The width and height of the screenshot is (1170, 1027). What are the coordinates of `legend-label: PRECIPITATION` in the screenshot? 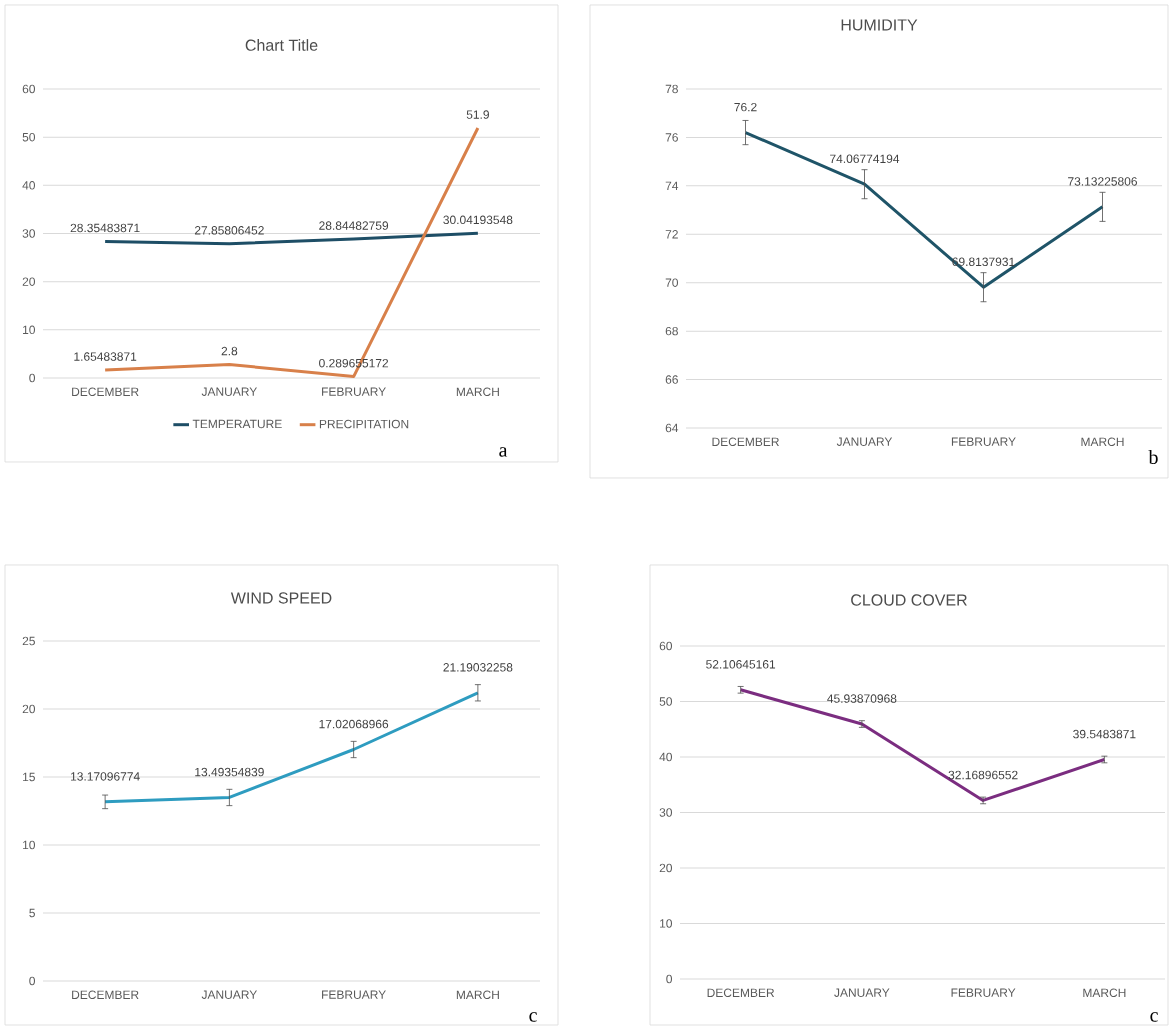 It's located at (364, 424).